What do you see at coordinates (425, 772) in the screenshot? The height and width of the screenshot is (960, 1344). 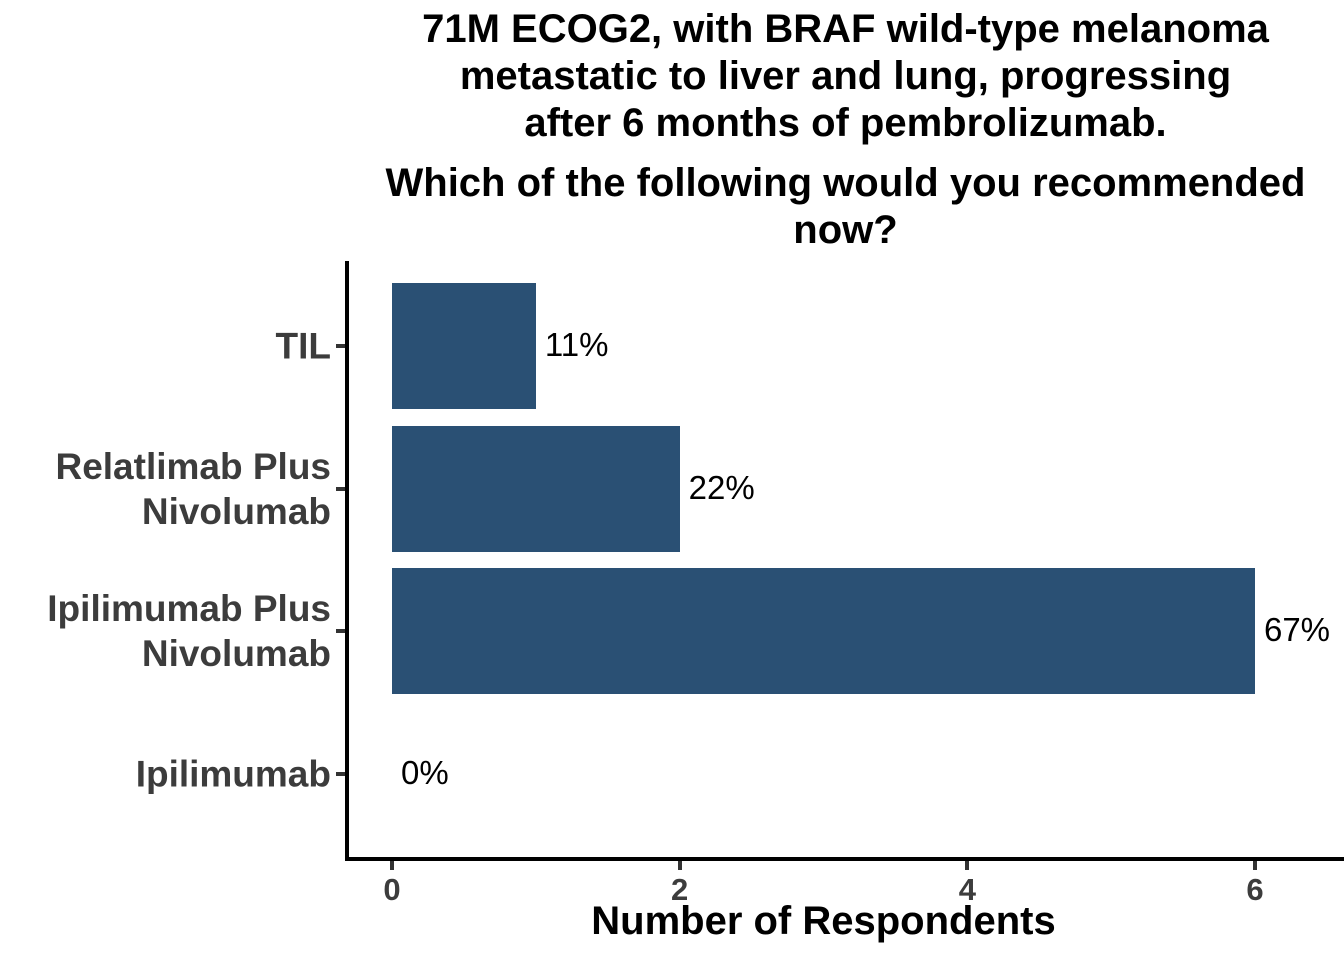 I see `bar-value-label-4: 0%` at bounding box center [425, 772].